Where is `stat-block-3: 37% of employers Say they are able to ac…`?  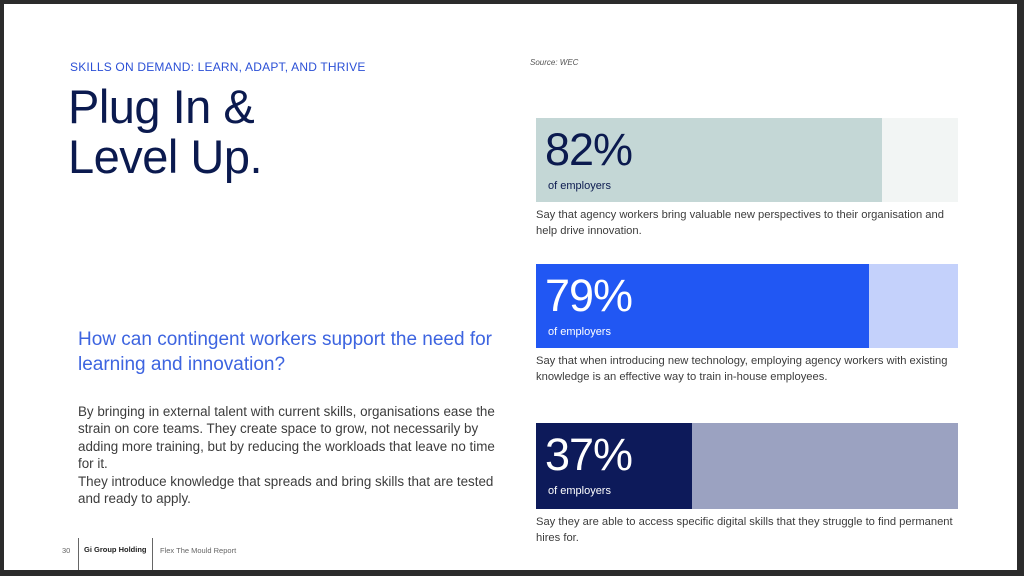 stat-block-3: 37% of employers Say they are able to ac… is located at coordinates (747, 484).